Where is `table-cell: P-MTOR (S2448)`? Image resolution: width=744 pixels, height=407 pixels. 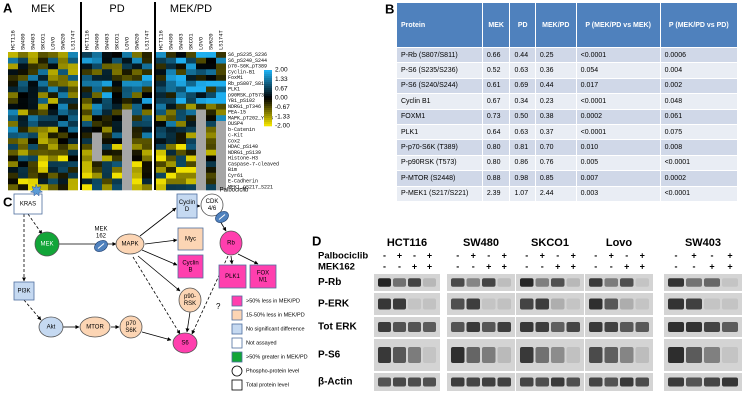 table-cell: P-MTOR (S2448) is located at coordinates (439, 178).